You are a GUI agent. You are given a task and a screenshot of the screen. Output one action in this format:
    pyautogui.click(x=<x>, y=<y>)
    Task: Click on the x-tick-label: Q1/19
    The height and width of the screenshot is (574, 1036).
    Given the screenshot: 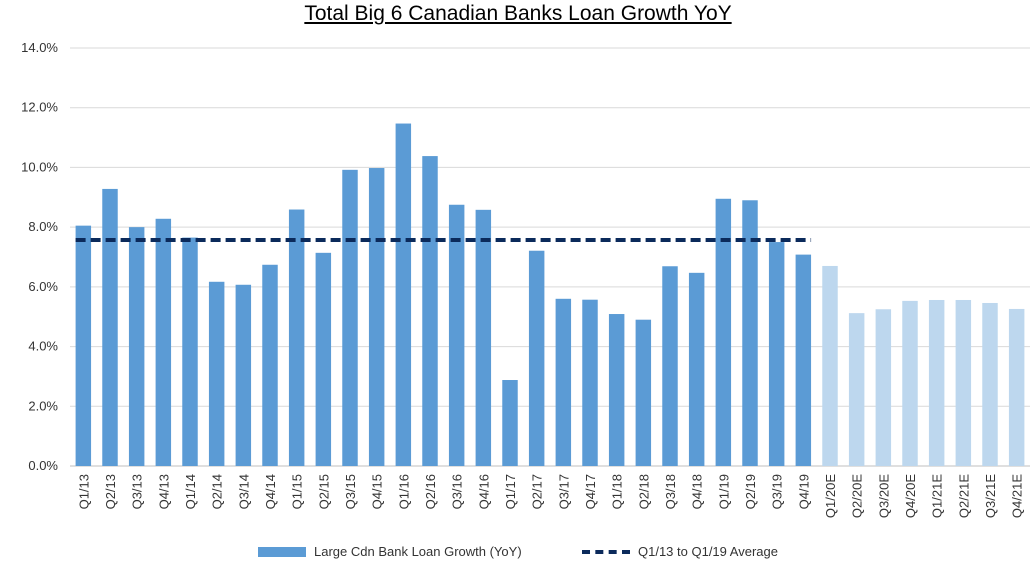 What is the action you would take?
    pyautogui.click(x=723, y=491)
    